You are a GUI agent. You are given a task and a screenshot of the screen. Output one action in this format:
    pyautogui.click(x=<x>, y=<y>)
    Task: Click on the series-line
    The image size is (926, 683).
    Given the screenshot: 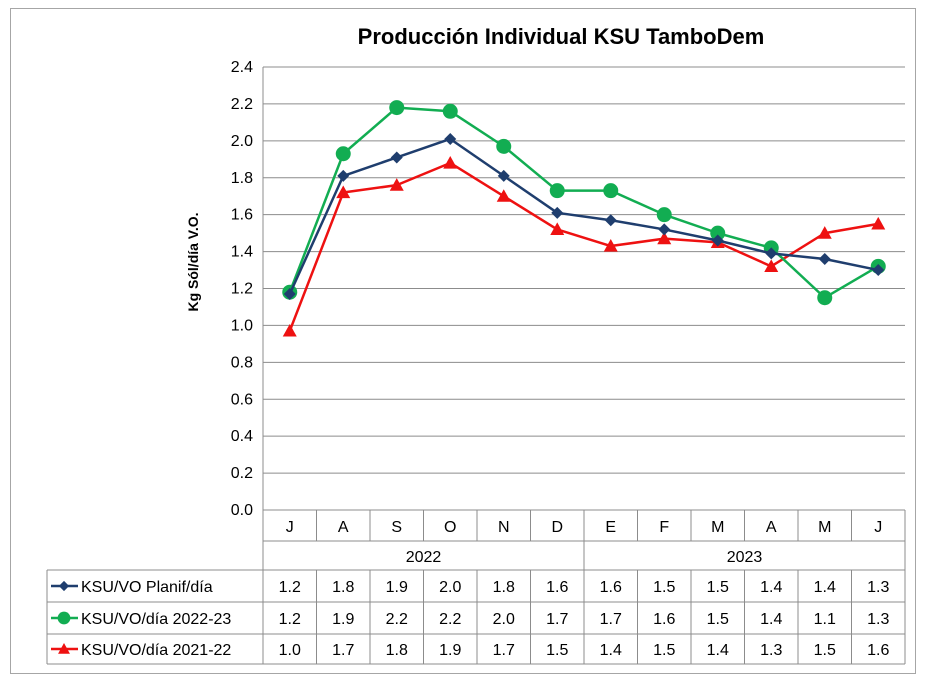 What is the action you would take?
    pyautogui.click(x=583, y=216)
    